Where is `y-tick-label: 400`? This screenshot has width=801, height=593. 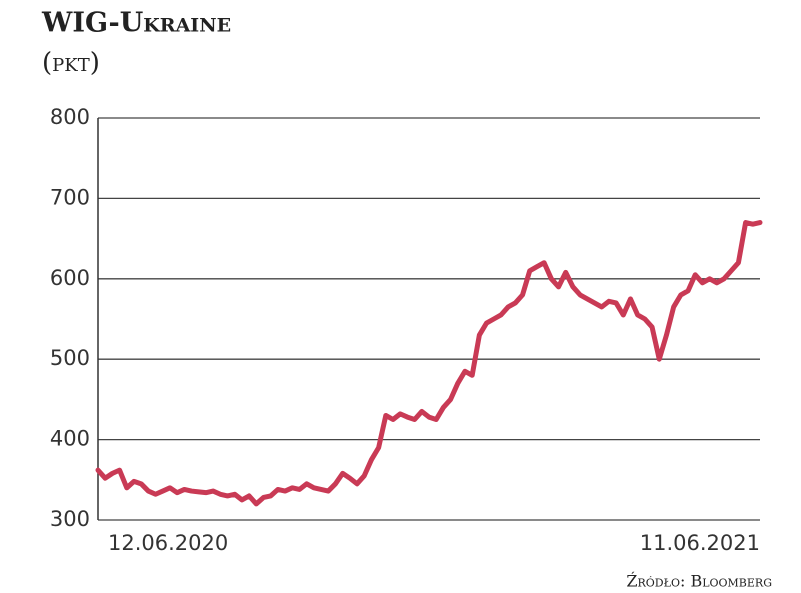
y-tick-label: 400 is located at coordinates (70, 439).